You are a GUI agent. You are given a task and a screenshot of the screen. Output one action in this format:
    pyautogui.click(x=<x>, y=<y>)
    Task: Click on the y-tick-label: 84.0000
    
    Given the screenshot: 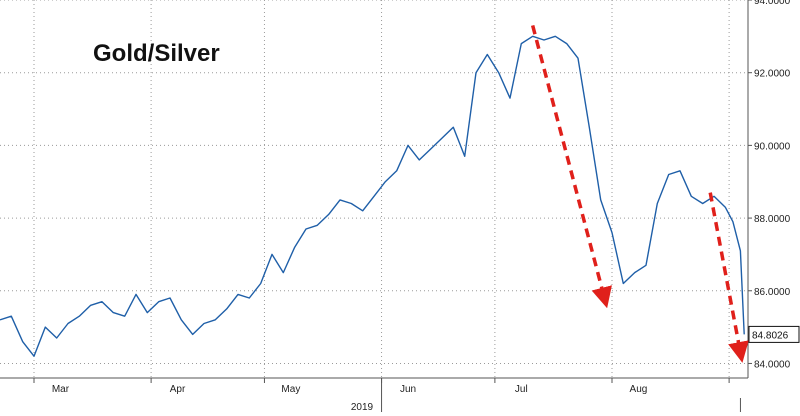 What is the action you would take?
    pyautogui.click(x=772, y=364)
    